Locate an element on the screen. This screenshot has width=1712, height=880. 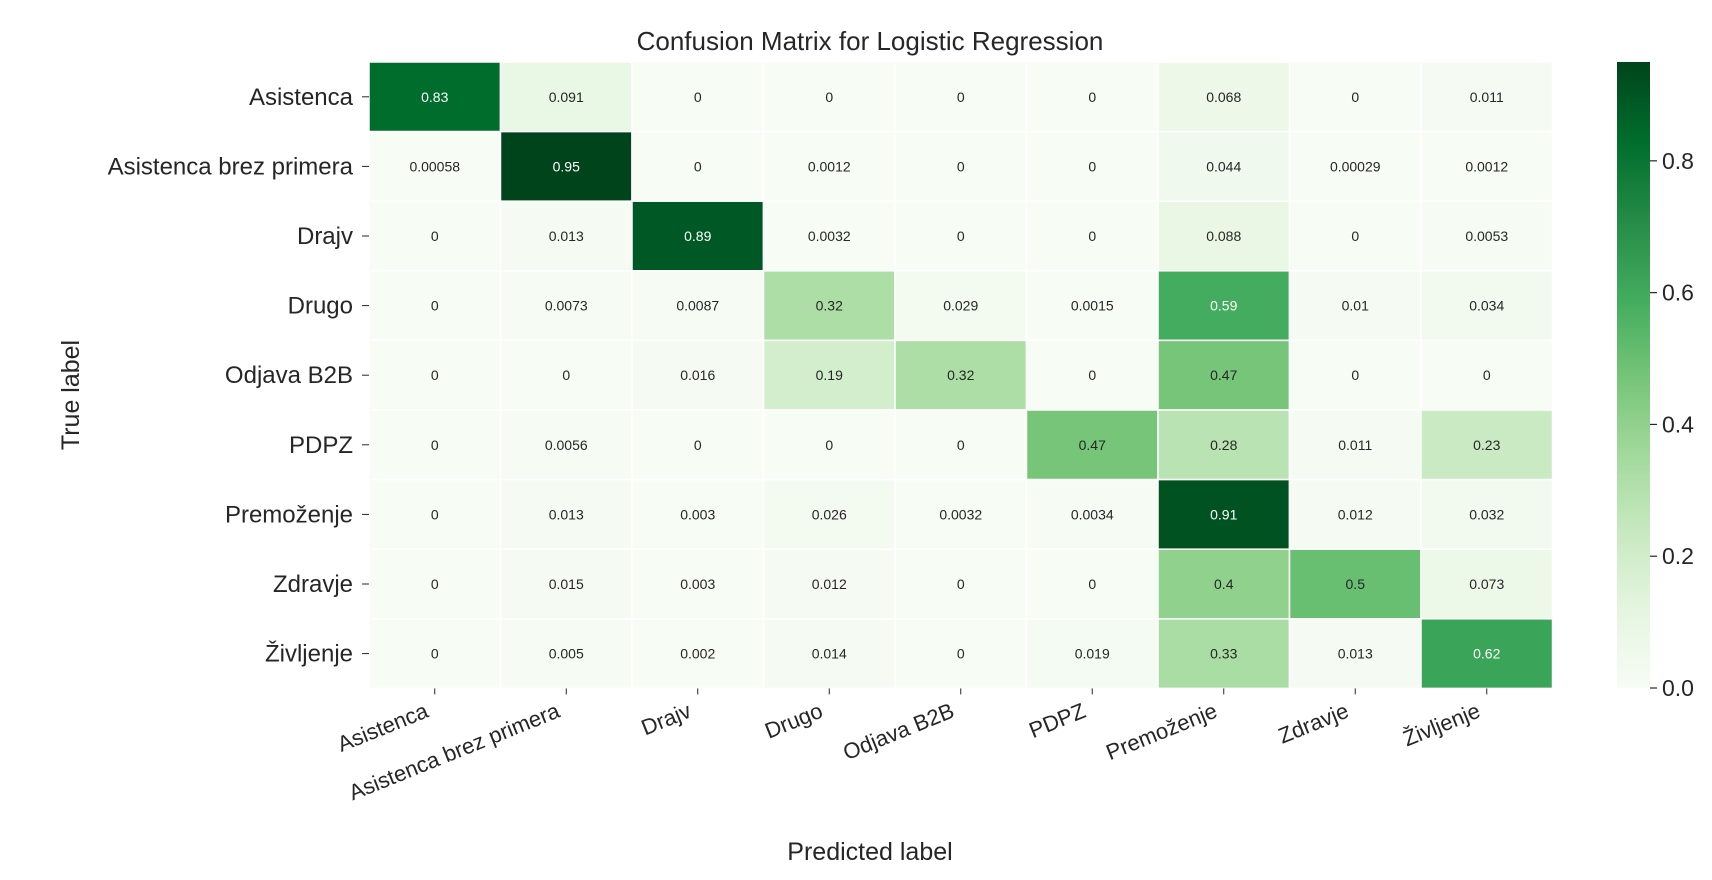
colorbar-tick-label: 0.0 is located at coordinates (1678, 688).